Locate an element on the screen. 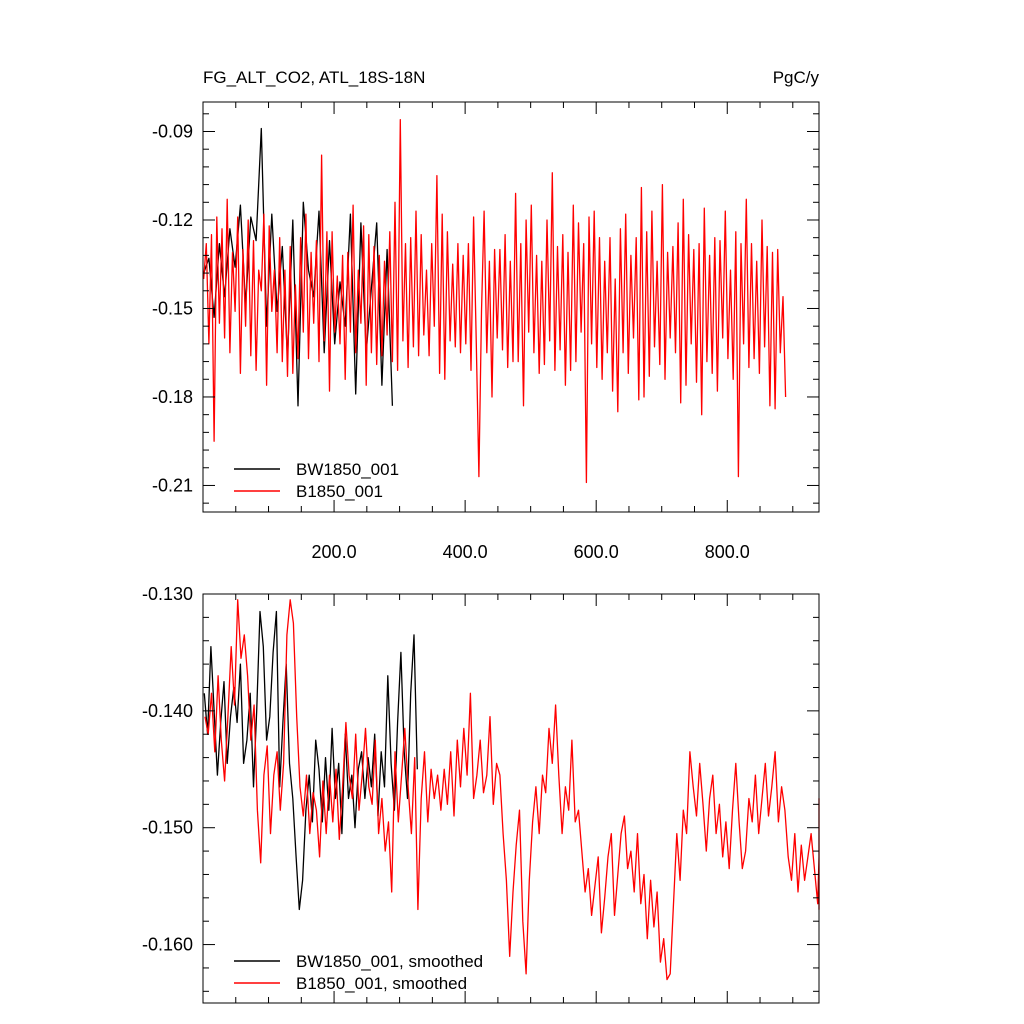  x-tick-label: 800.0 is located at coordinates (727, 552).